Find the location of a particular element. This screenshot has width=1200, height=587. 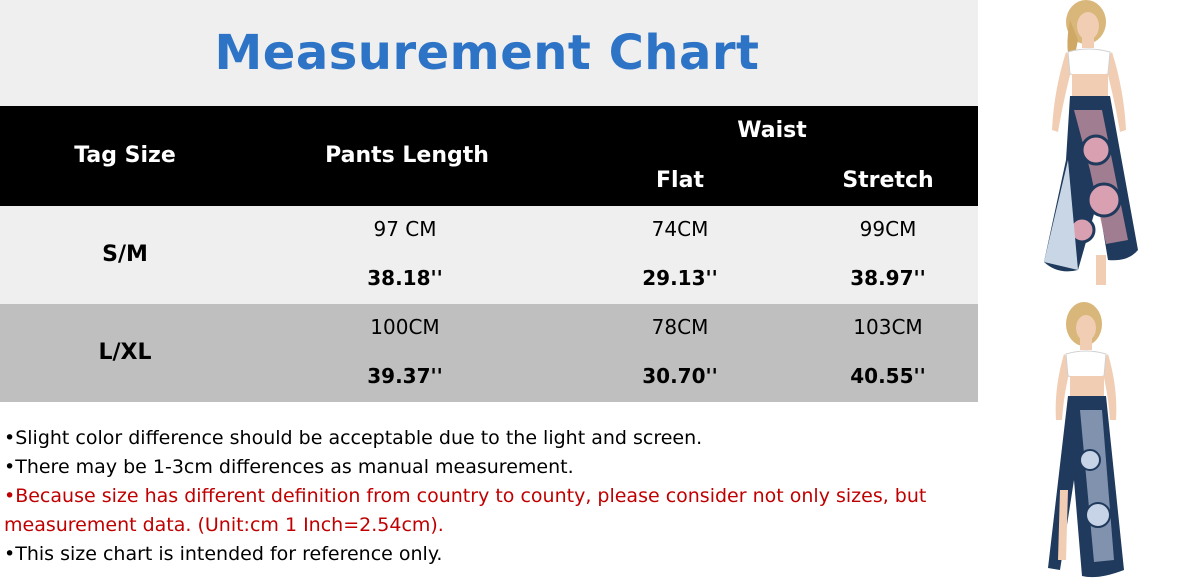

flat-cm: 74CM is located at coordinates (680, 229).